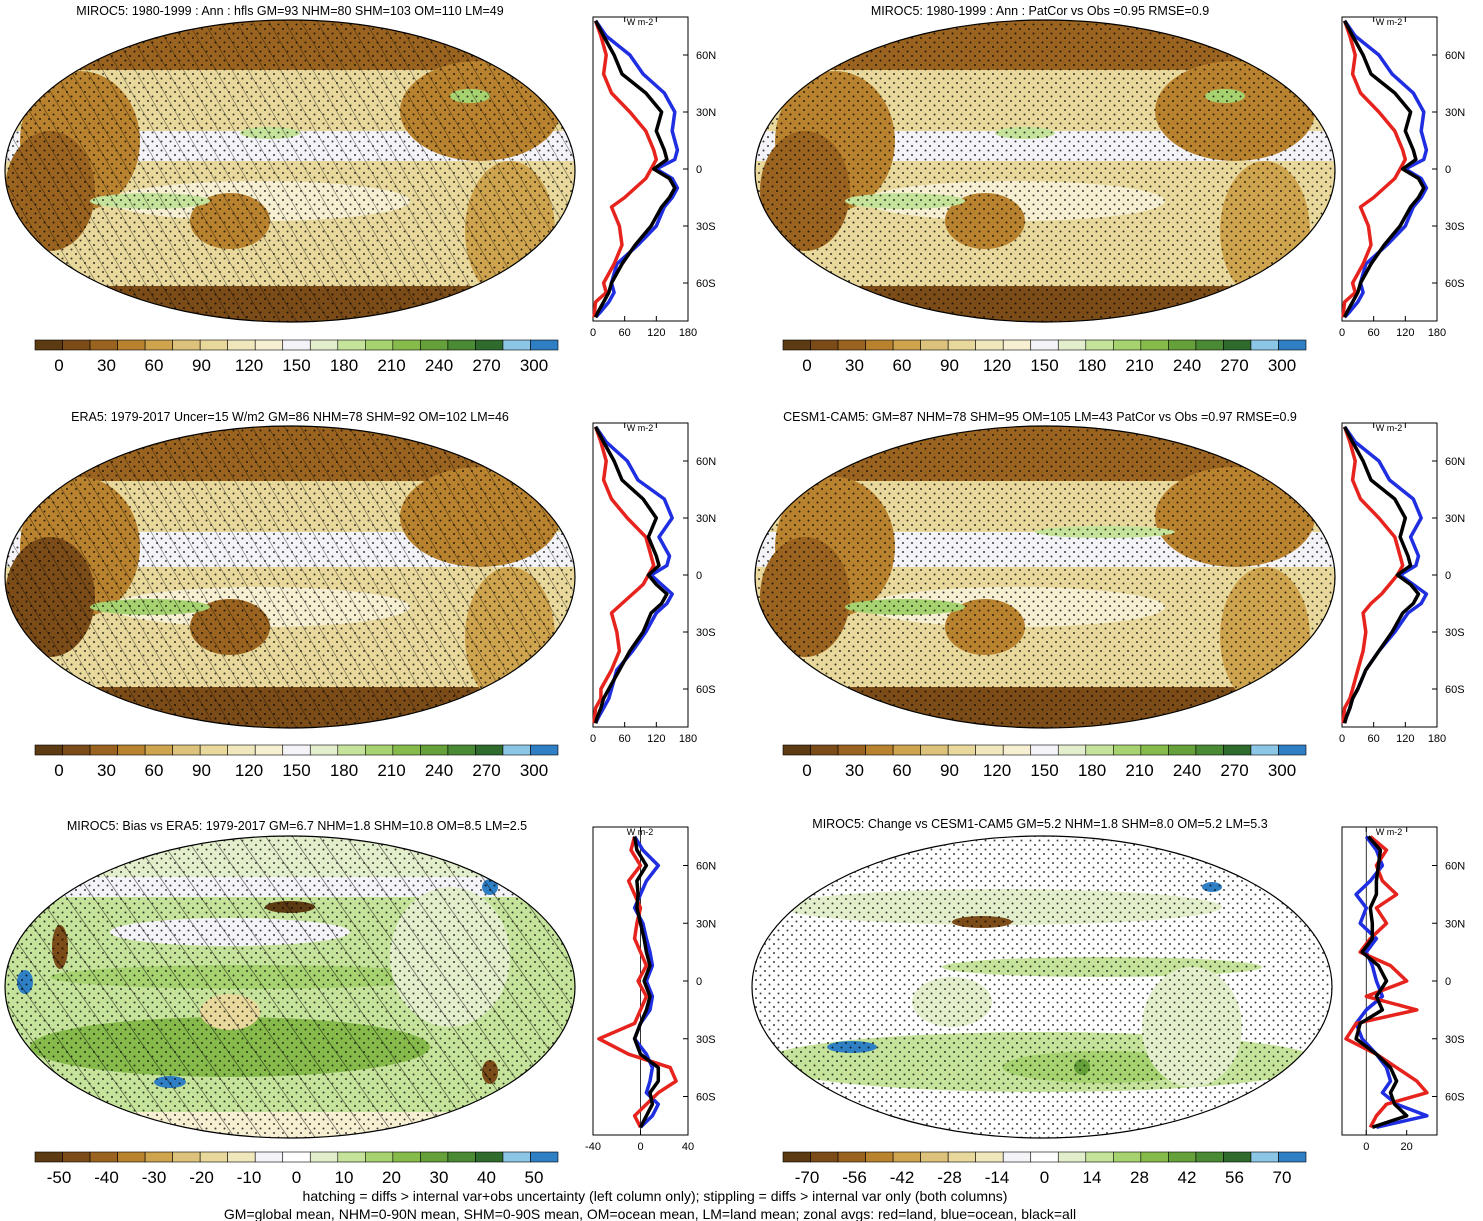 The image size is (1483, 1221). I want to click on colorbar-label: -10, so click(249, 1177).